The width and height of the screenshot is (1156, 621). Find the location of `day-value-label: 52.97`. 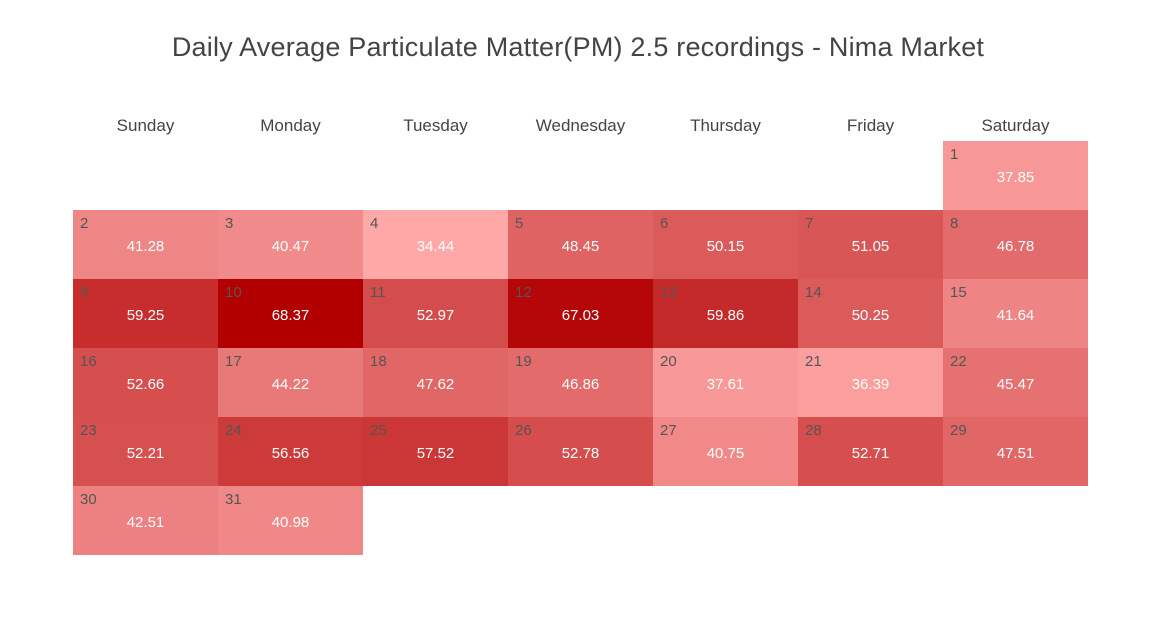

day-value-label: 52.97 is located at coordinates (435, 315).